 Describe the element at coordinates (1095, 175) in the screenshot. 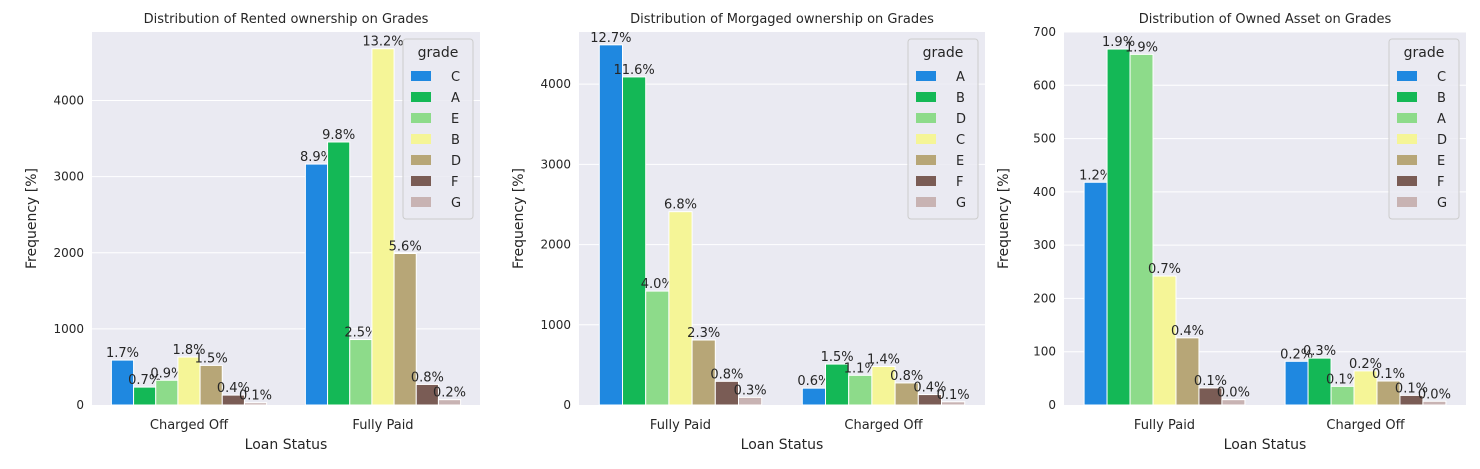

I see `data-label: 1.2%` at that location.